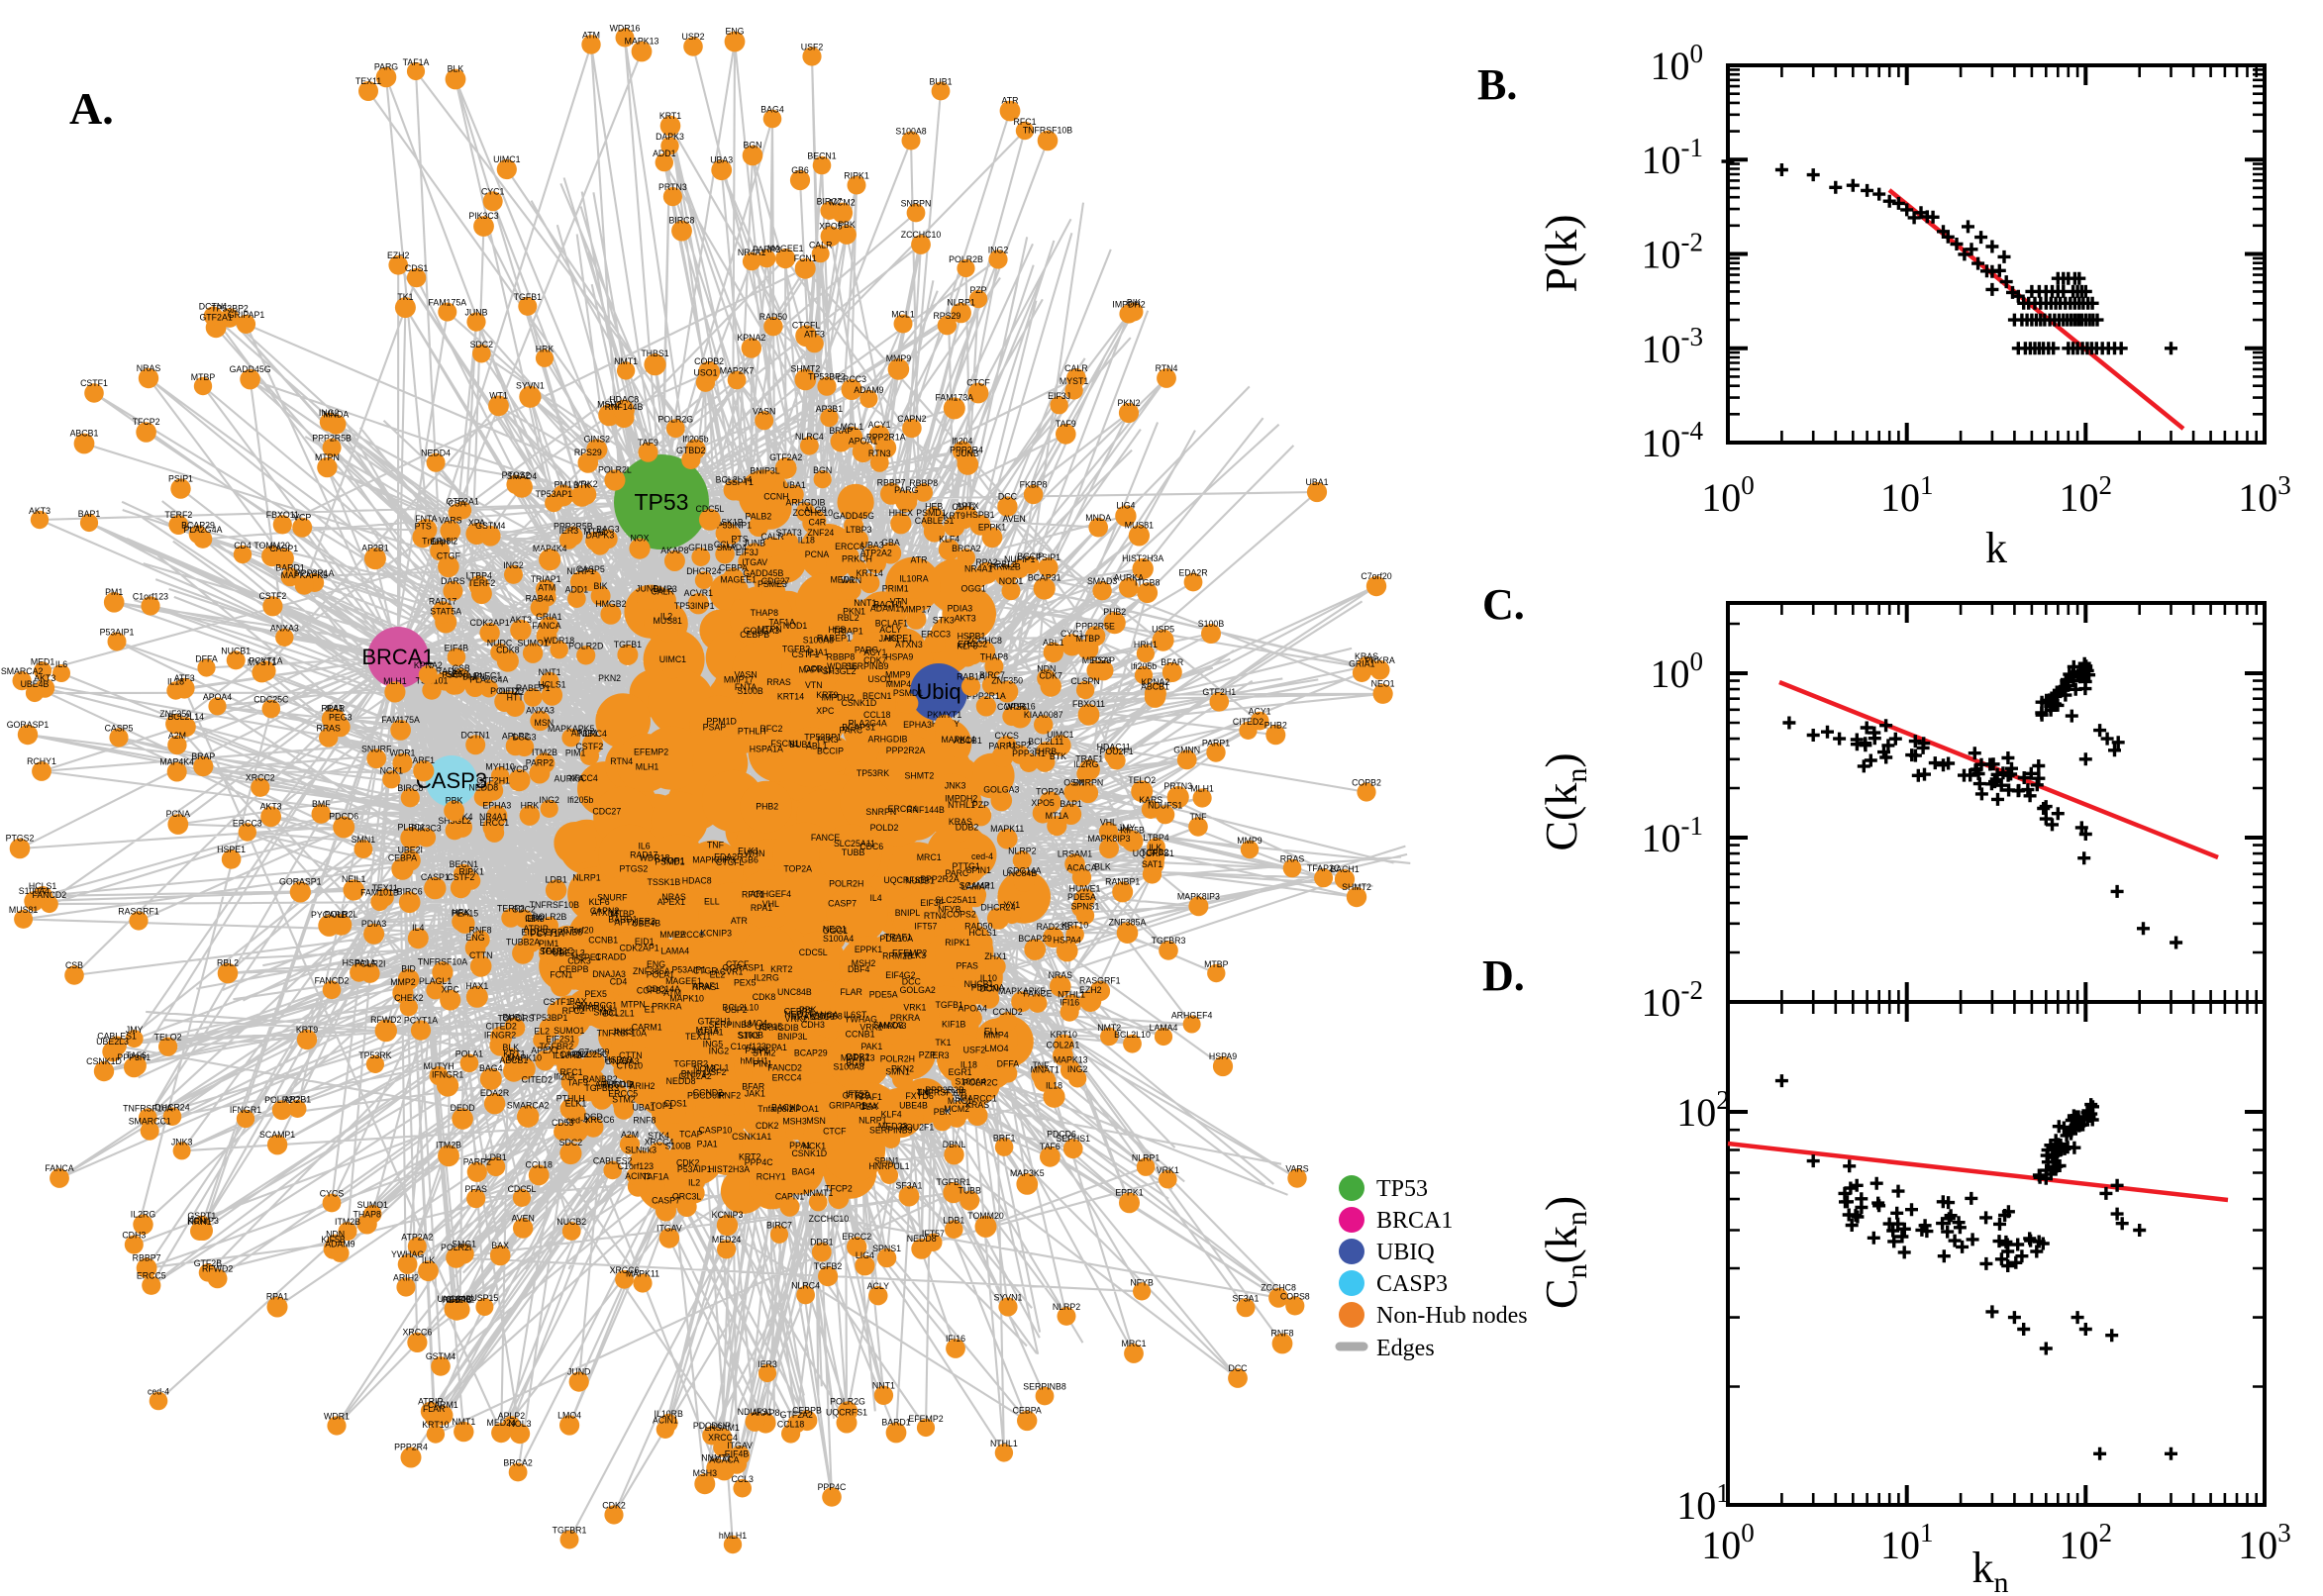  I want to click on svg-text: MTBP, so click(1216, 964).